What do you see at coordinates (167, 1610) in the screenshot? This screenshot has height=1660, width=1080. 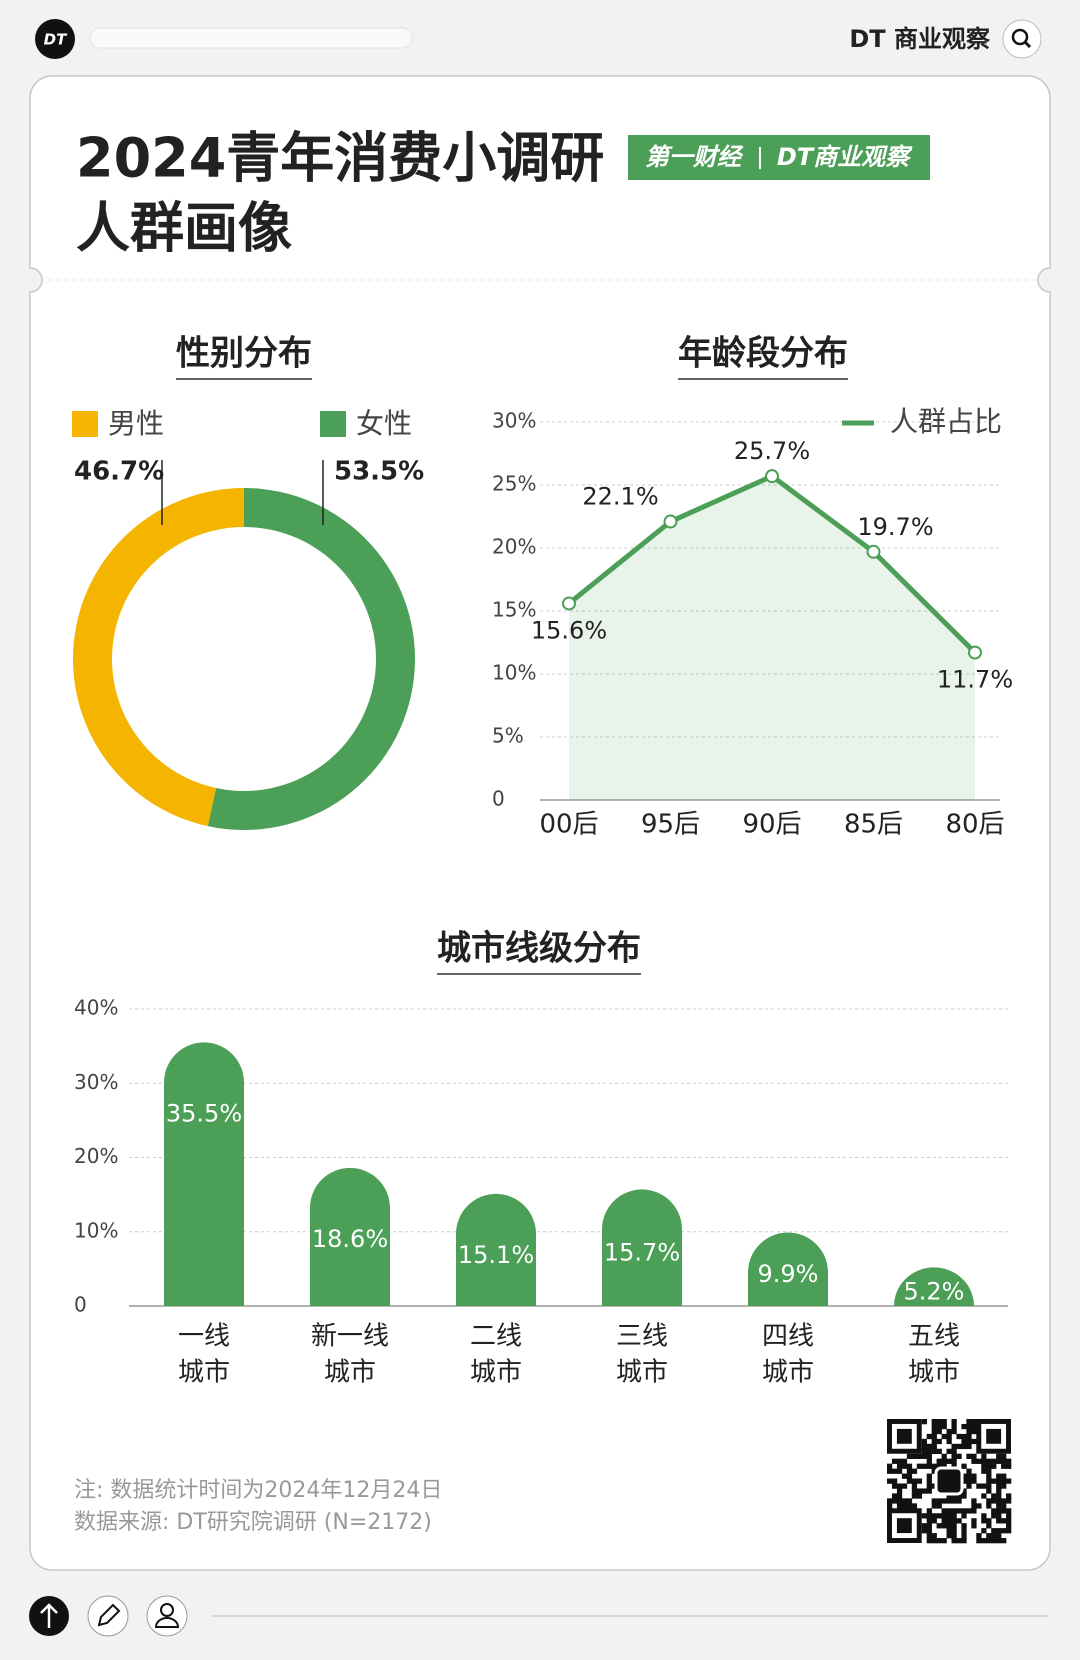 I see `profile-icon` at bounding box center [167, 1610].